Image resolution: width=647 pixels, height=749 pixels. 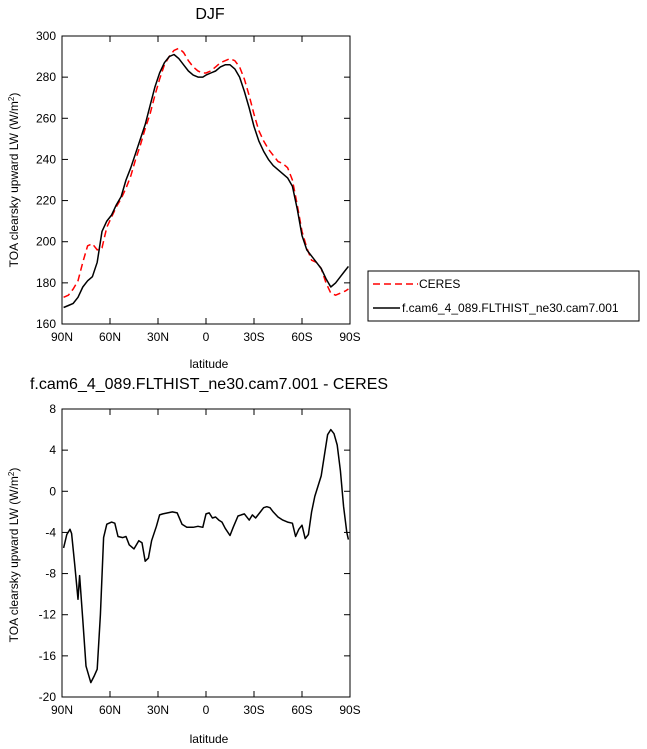 What do you see at coordinates (14, 555) in the screenshot?
I see `bottom-y-axis-label: TOA clearsky upward LW (W/m2)` at bounding box center [14, 555].